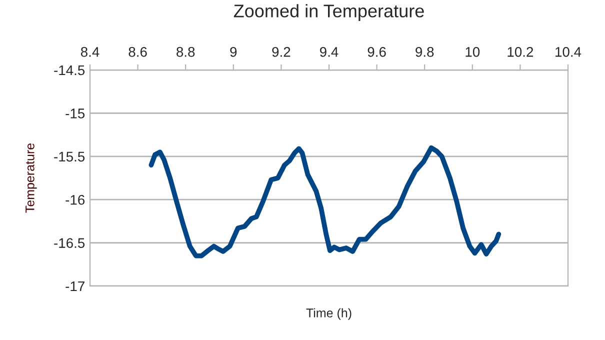  I want to click on x-tick-label: 9.4, so click(329, 52).